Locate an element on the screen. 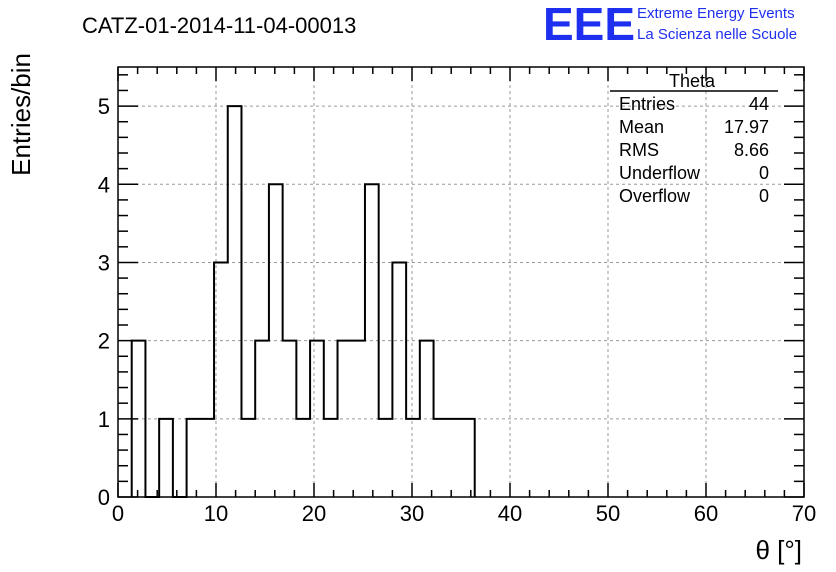  x-tick-label: 40 is located at coordinates (510, 513).